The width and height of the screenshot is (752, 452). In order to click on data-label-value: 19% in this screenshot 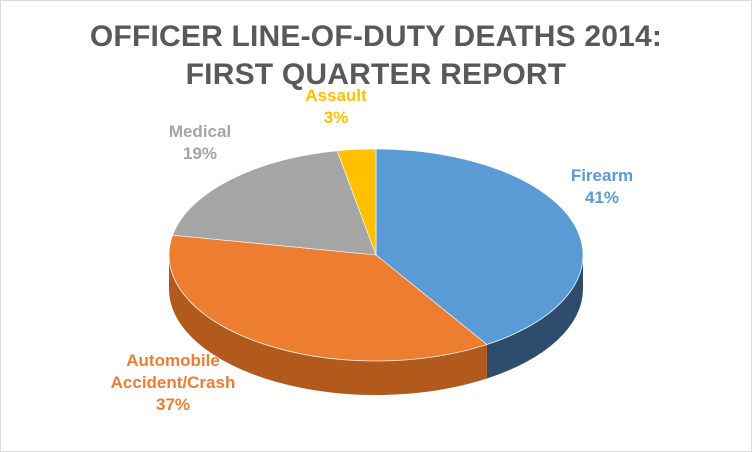, I will do `click(200, 153)`.